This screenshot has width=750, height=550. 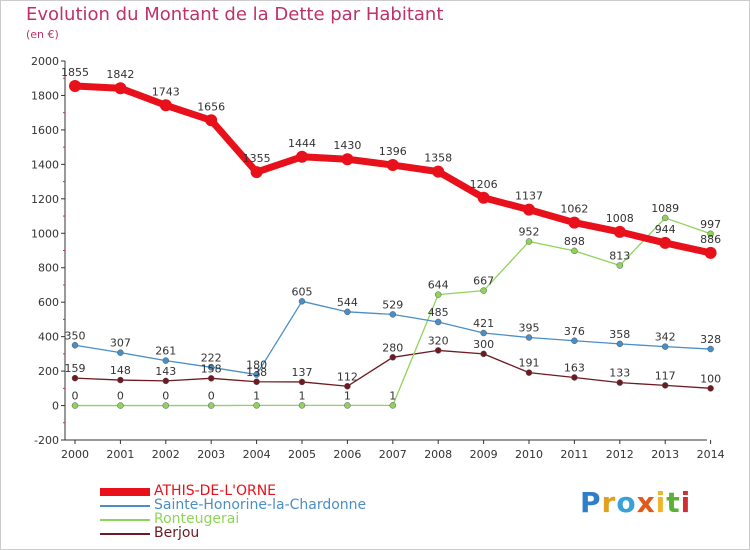 What do you see at coordinates (280, 491) in the screenshot?
I see `legend-item: ATHIS-DE-L'ORNE` at bounding box center [280, 491].